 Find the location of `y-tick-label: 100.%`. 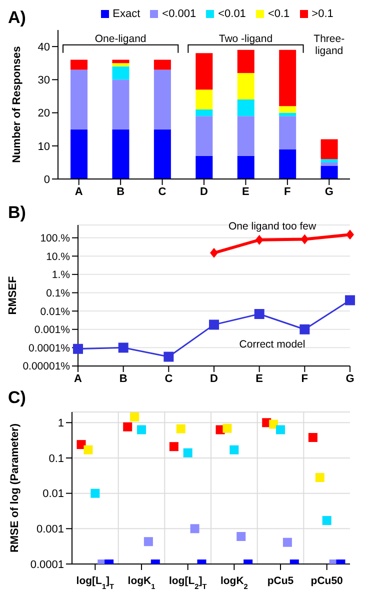

y-tick-label: 100.% is located at coordinates (55, 238).